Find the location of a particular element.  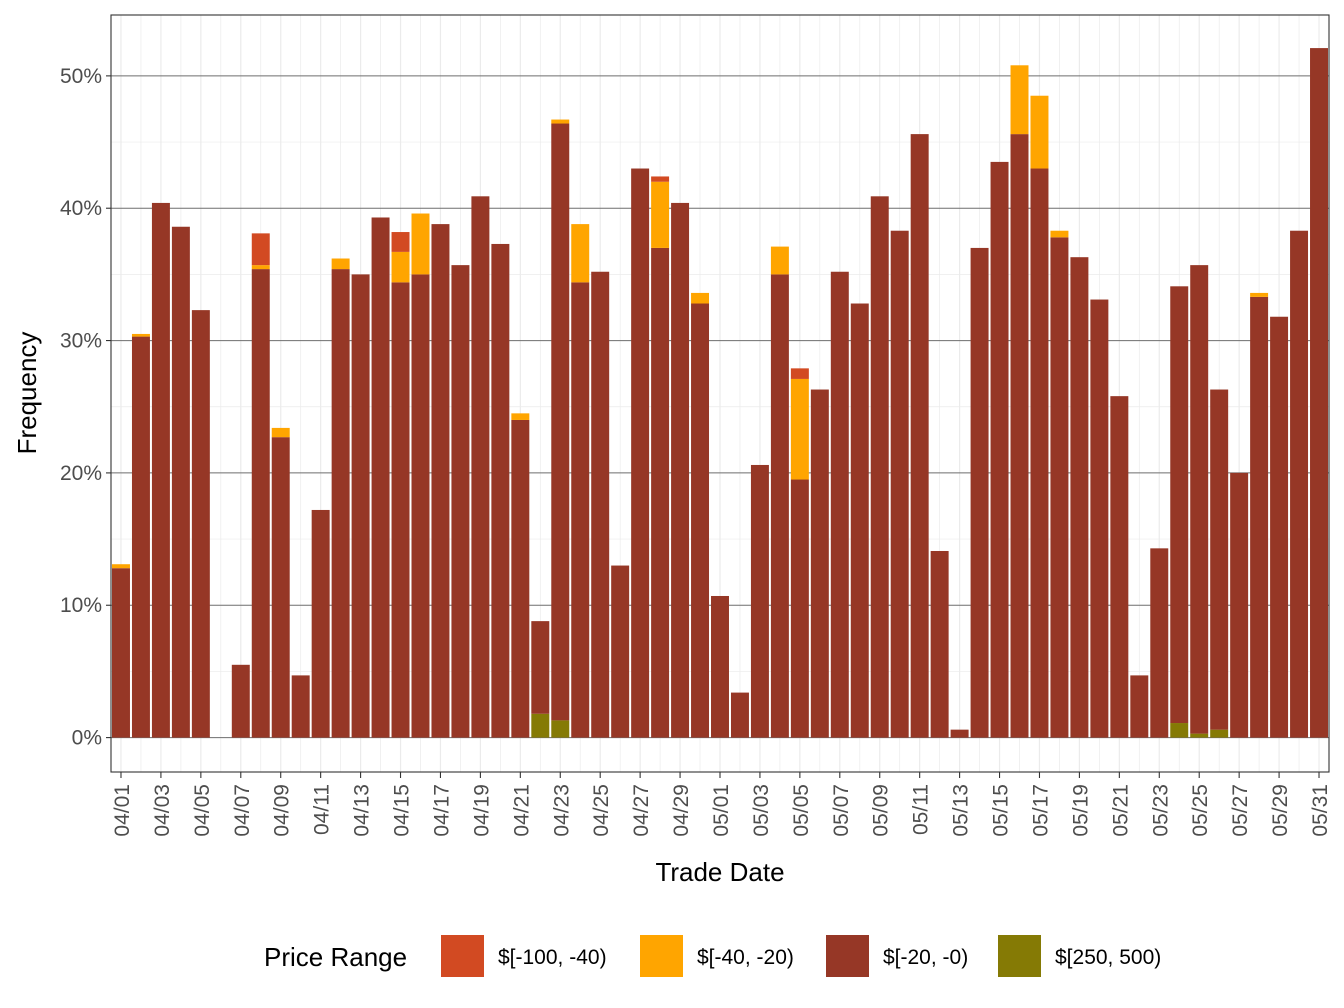

x-tick-label: 04/13 is located at coordinates (362, 810).